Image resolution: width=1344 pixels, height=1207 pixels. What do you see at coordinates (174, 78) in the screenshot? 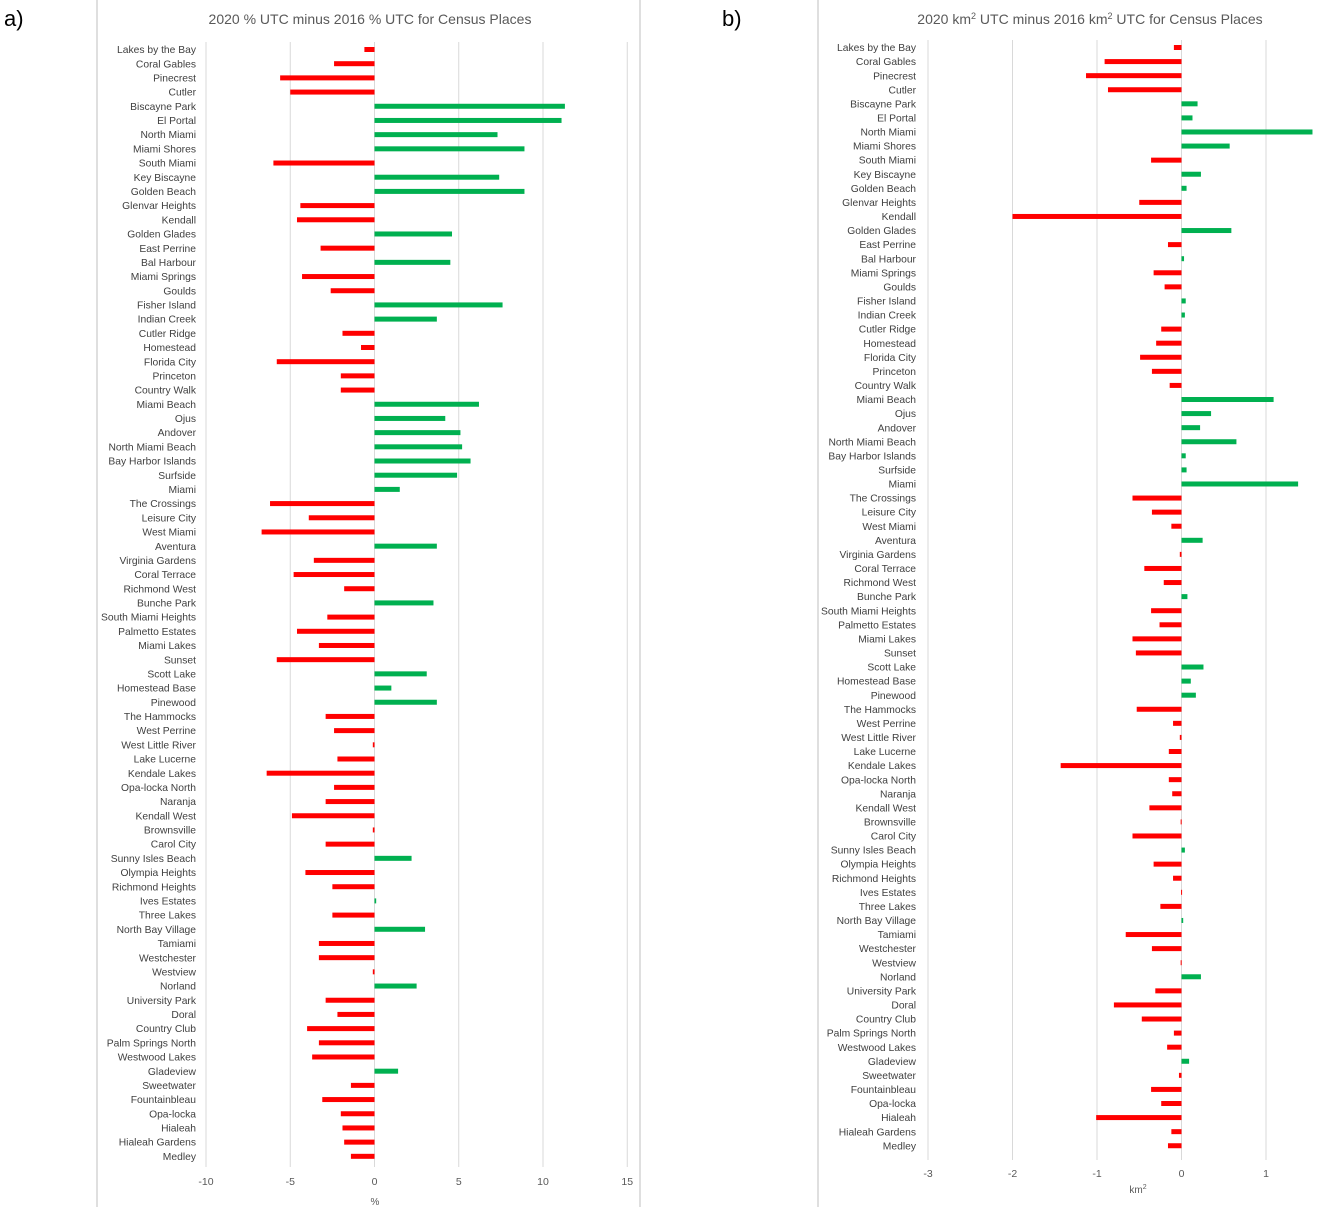
I see `category-label: Pinecrest` at bounding box center [174, 78].